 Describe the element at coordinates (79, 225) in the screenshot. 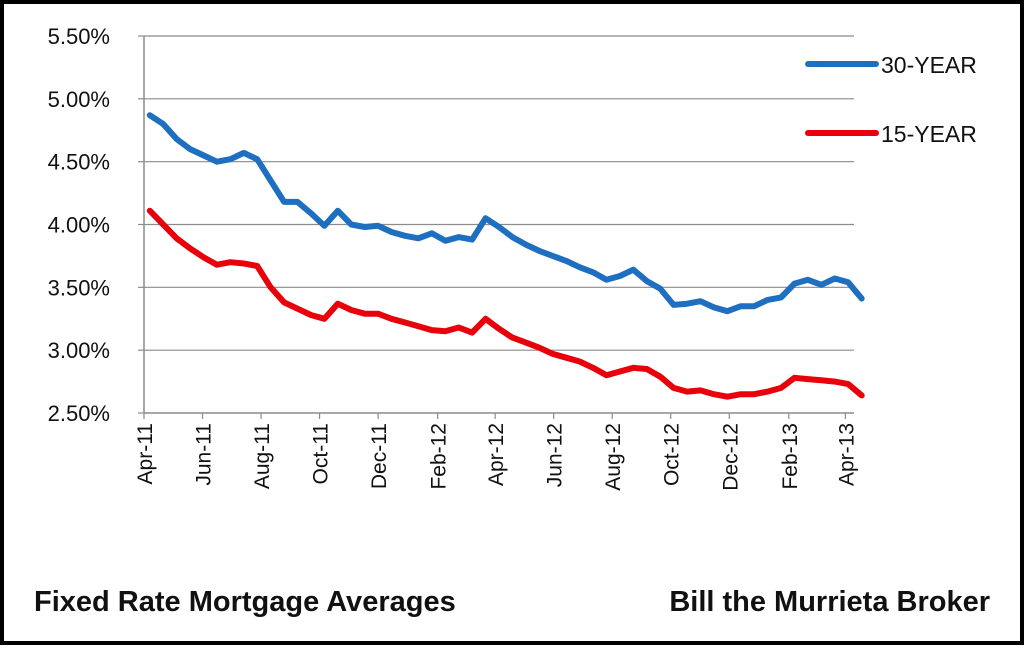

I see `y-tick-label: 4.00%` at that location.